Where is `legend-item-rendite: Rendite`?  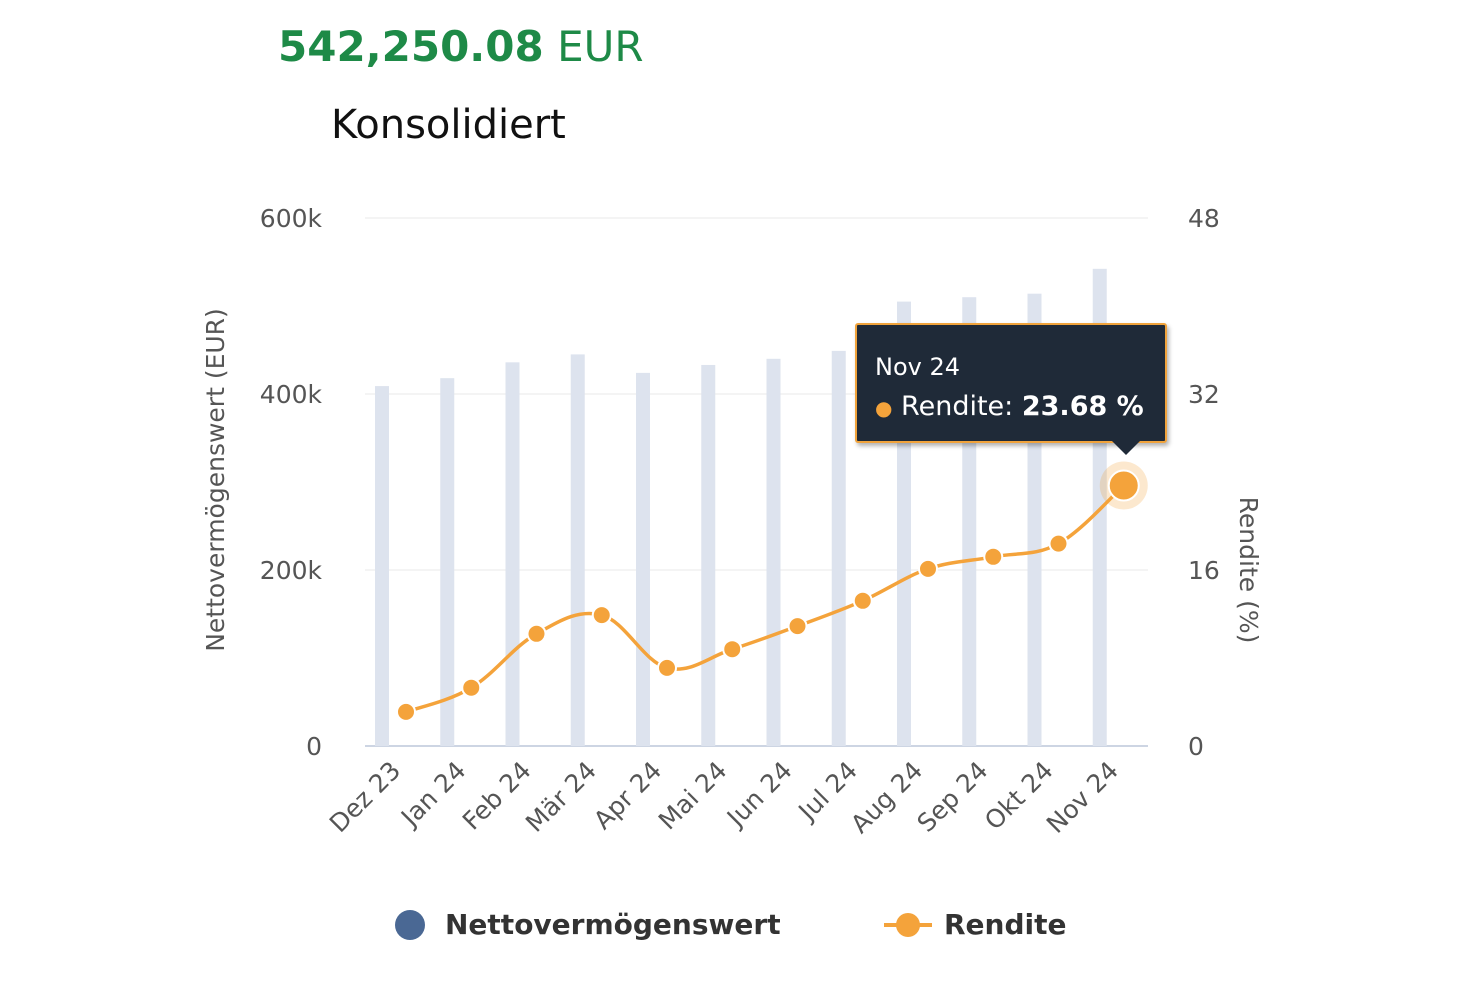 legend-item-rendite: Rendite is located at coordinates (975, 924).